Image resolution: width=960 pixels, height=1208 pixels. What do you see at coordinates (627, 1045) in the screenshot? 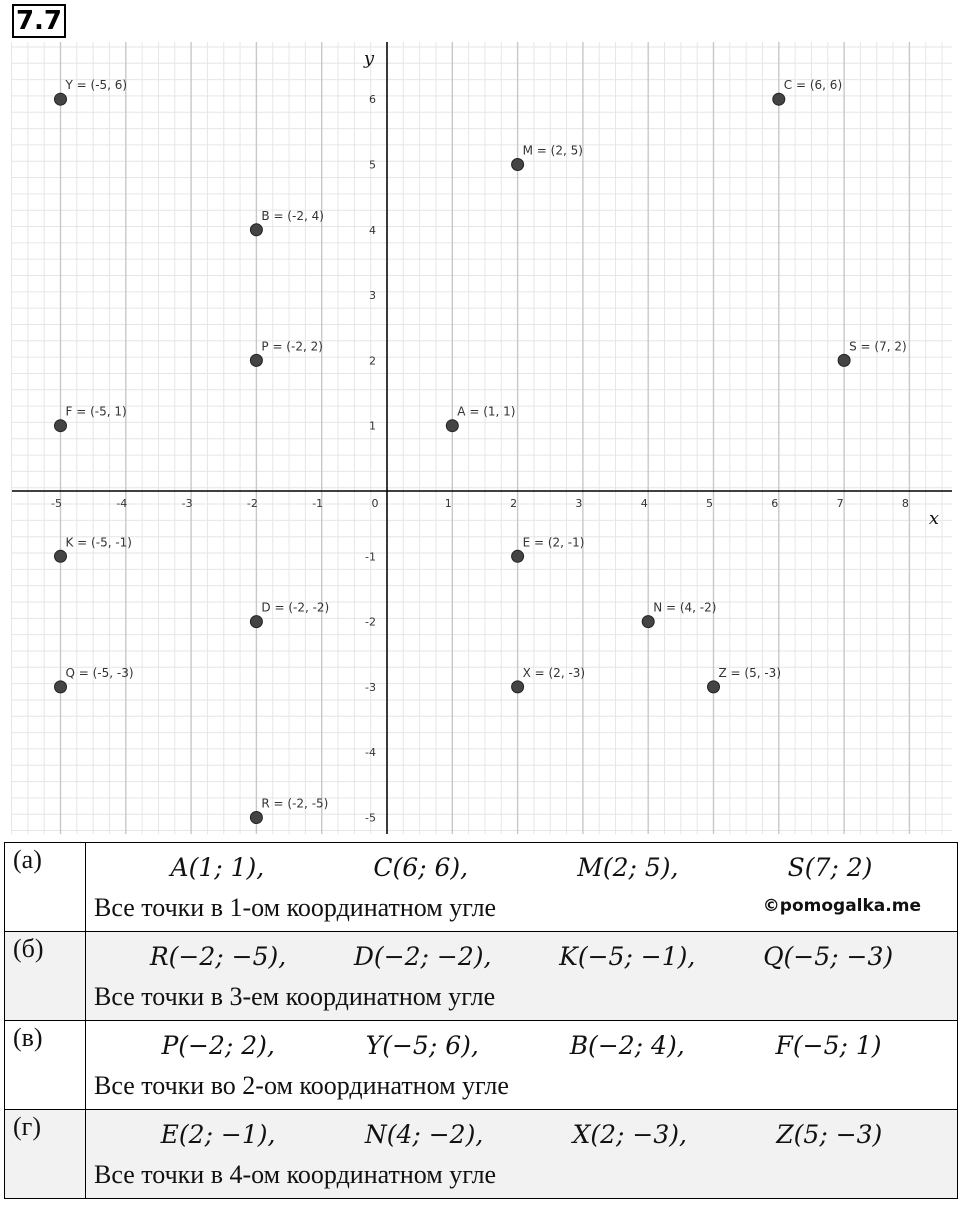
I see `point-entry: B(−2; 4),` at bounding box center [627, 1045].